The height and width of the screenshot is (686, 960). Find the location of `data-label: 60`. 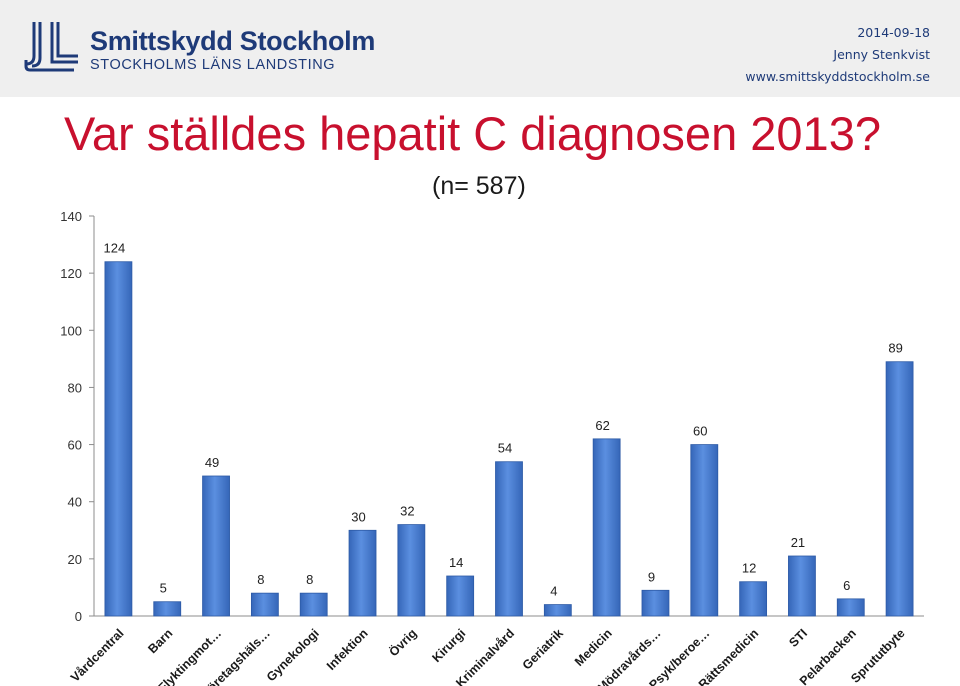

data-label: 60 is located at coordinates (700, 431).